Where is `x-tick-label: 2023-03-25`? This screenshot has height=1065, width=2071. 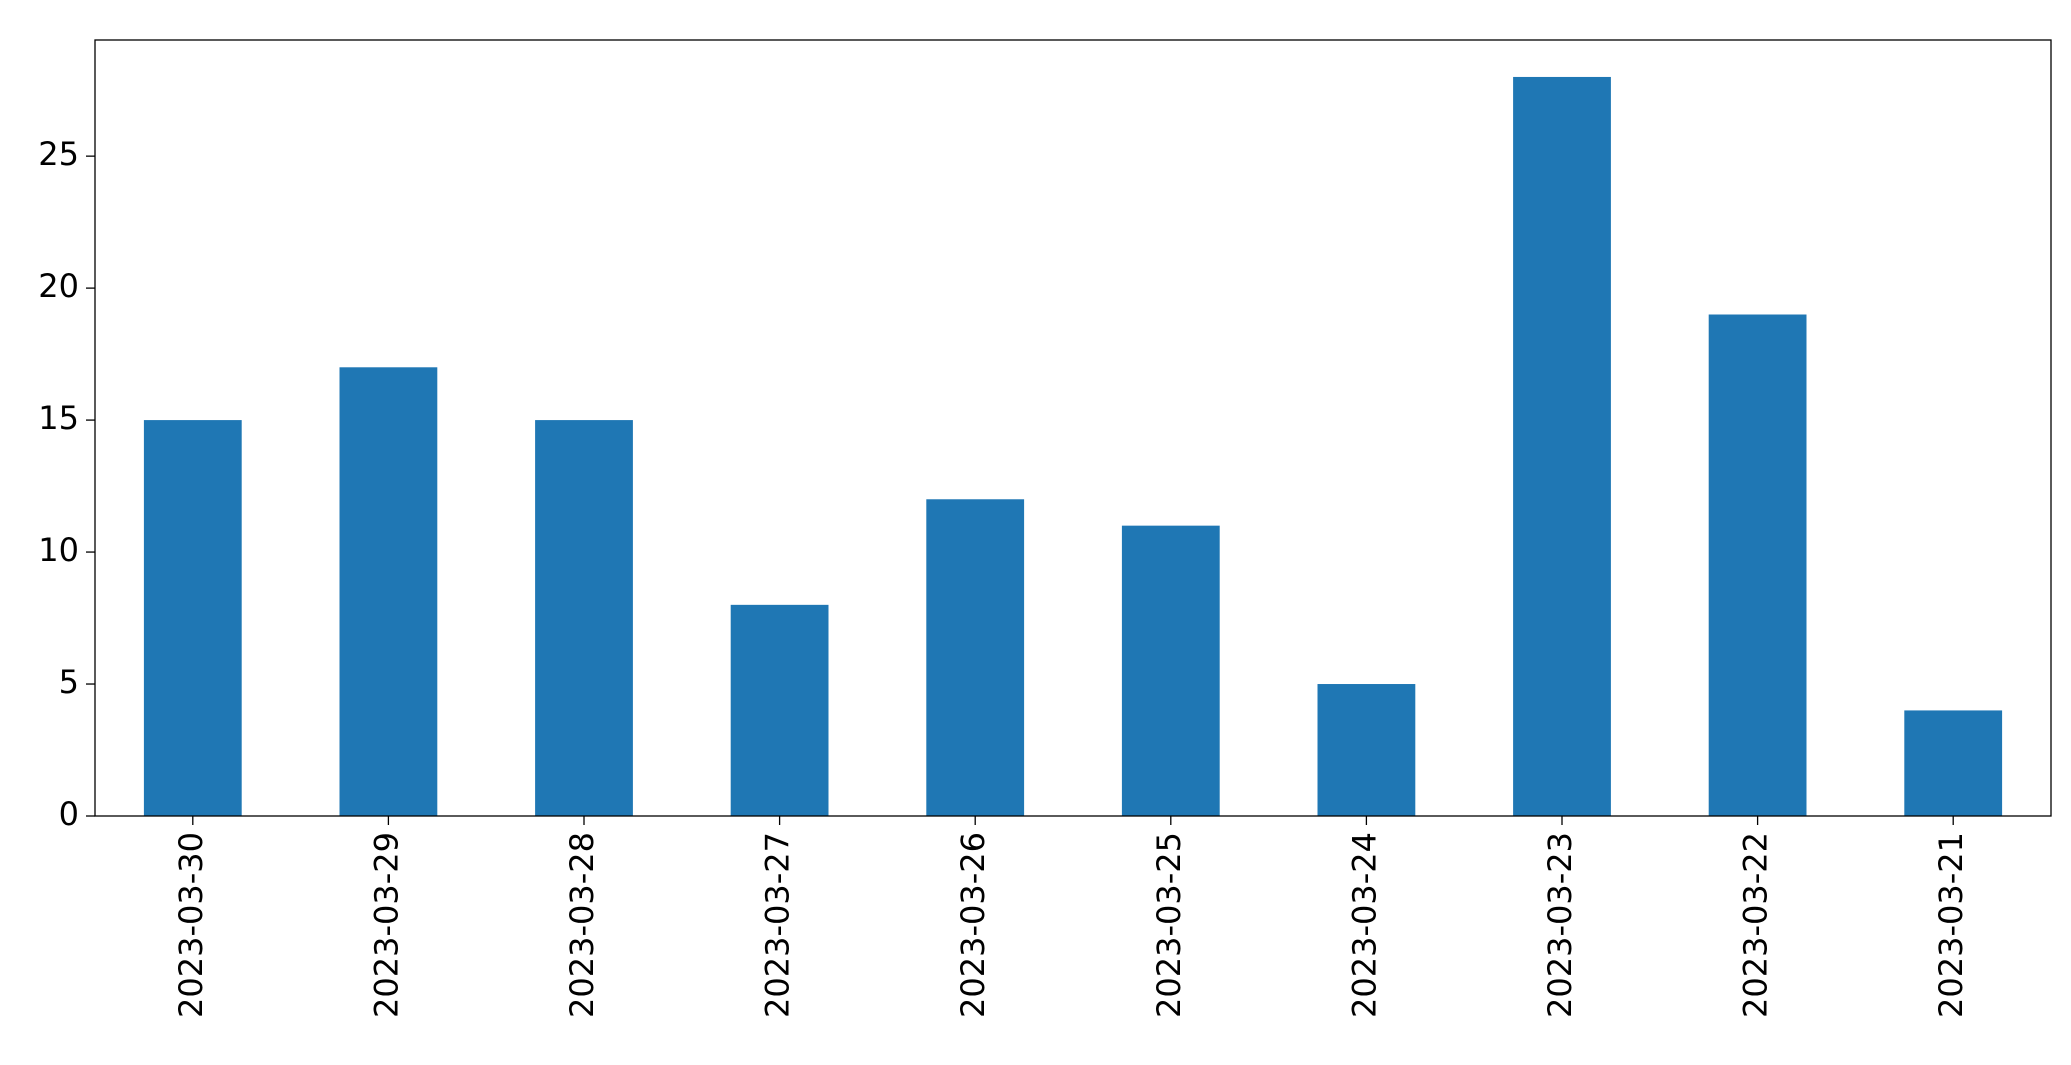 x-tick-label: 2023-03-25 is located at coordinates (1169, 925).